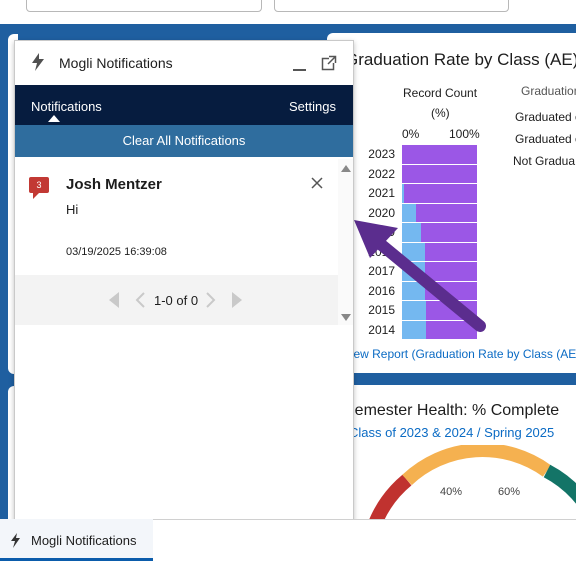  What do you see at coordinates (346, 317) in the screenshot?
I see `scroll-down-icon` at bounding box center [346, 317].